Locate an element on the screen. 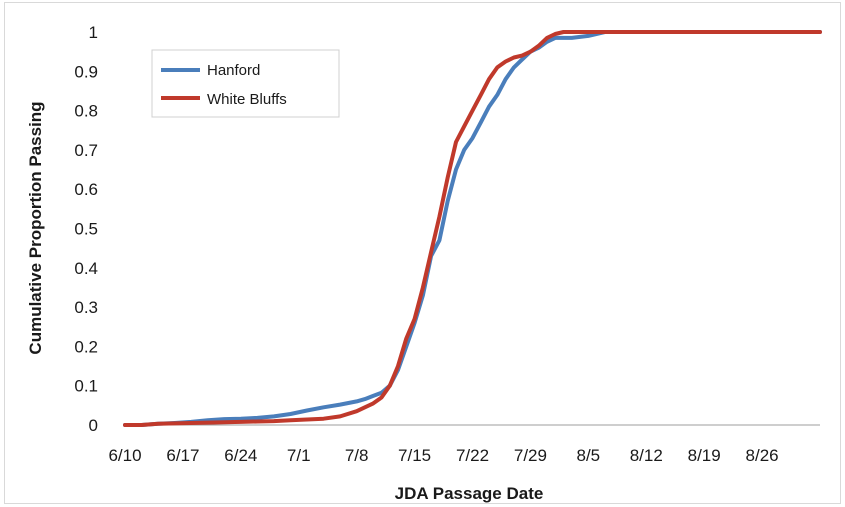 This screenshot has width=845, height=507. x-tick-label: 7/22 is located at coordinates (472, 455).